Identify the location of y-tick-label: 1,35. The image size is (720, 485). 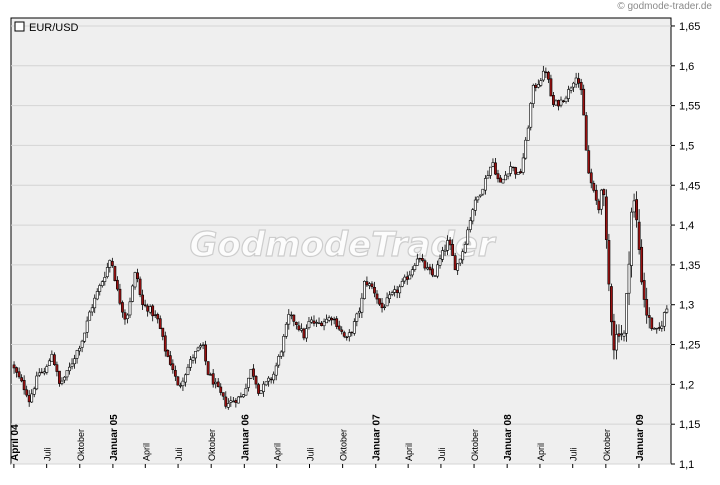
(689, 266).